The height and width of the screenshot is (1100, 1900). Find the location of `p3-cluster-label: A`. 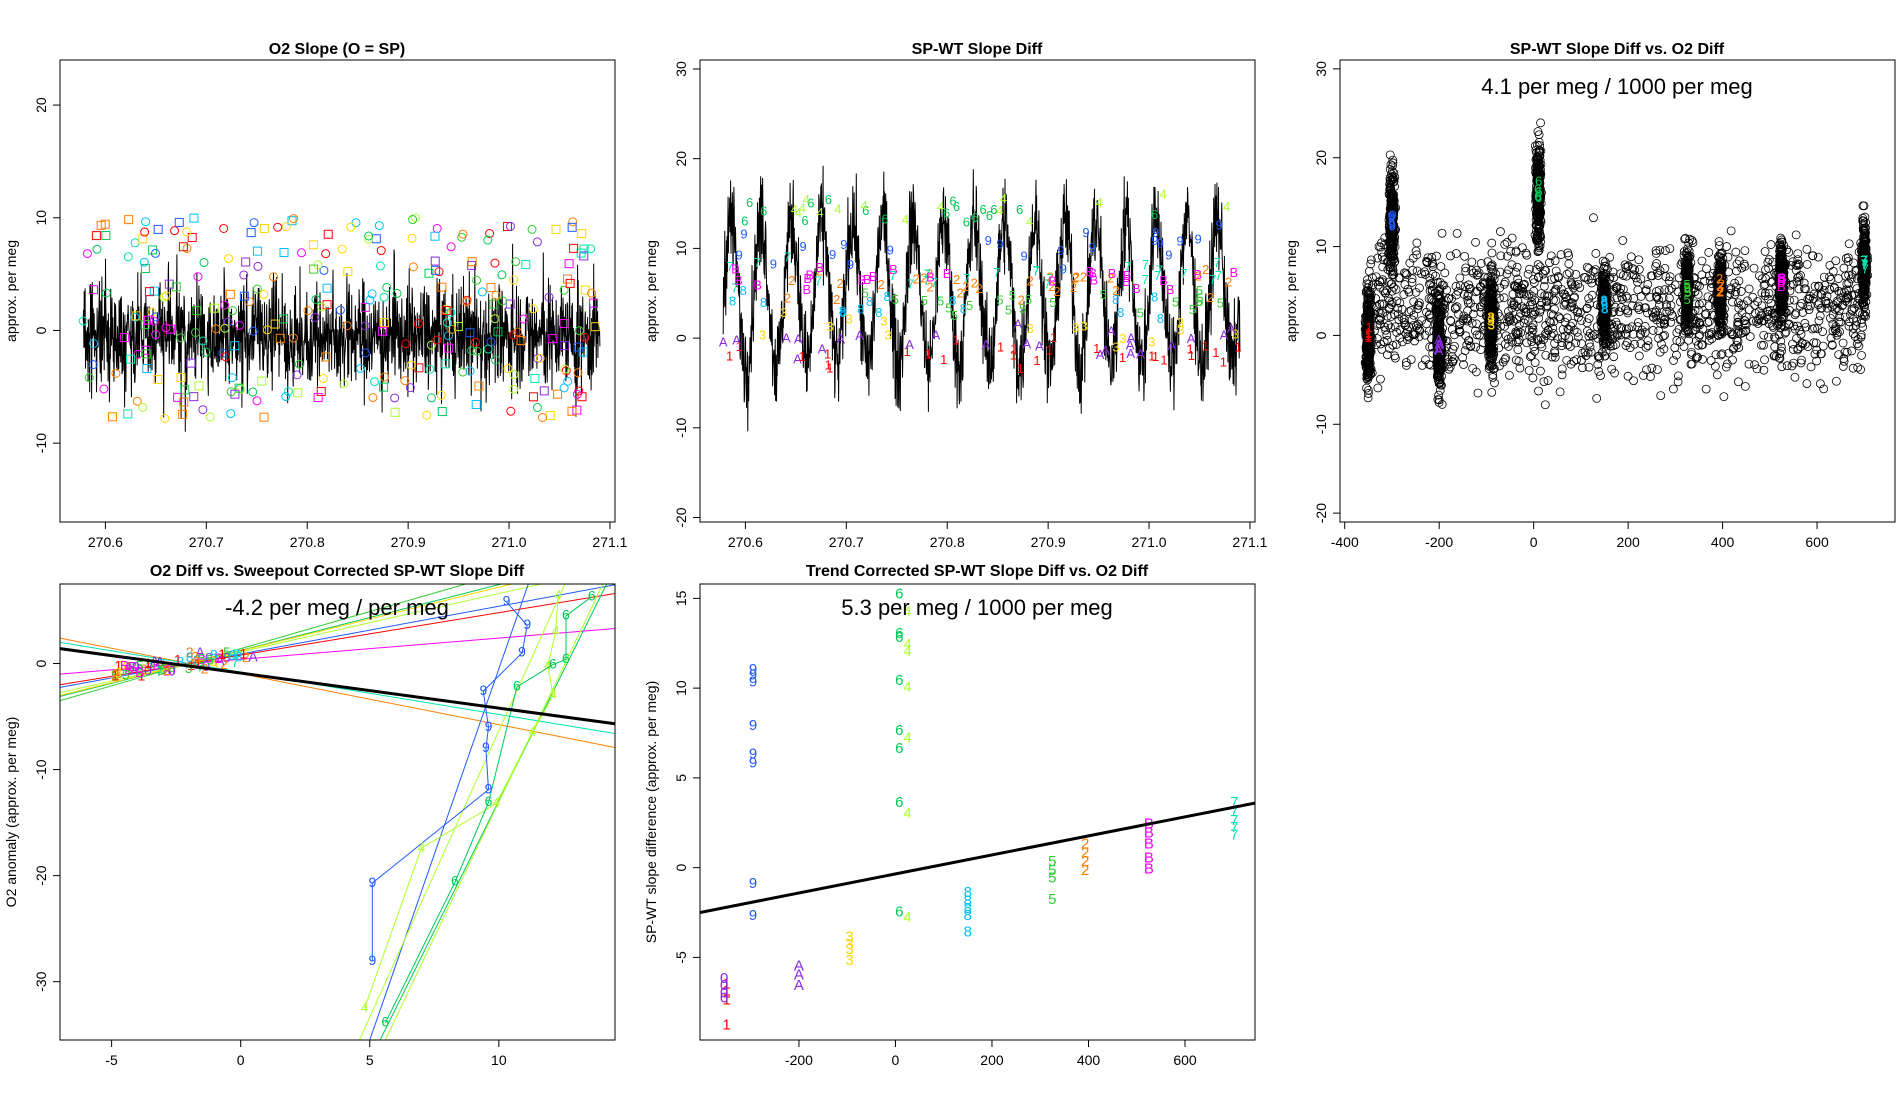

p3-cluster-label: A is located at coordinates (1440, 343).